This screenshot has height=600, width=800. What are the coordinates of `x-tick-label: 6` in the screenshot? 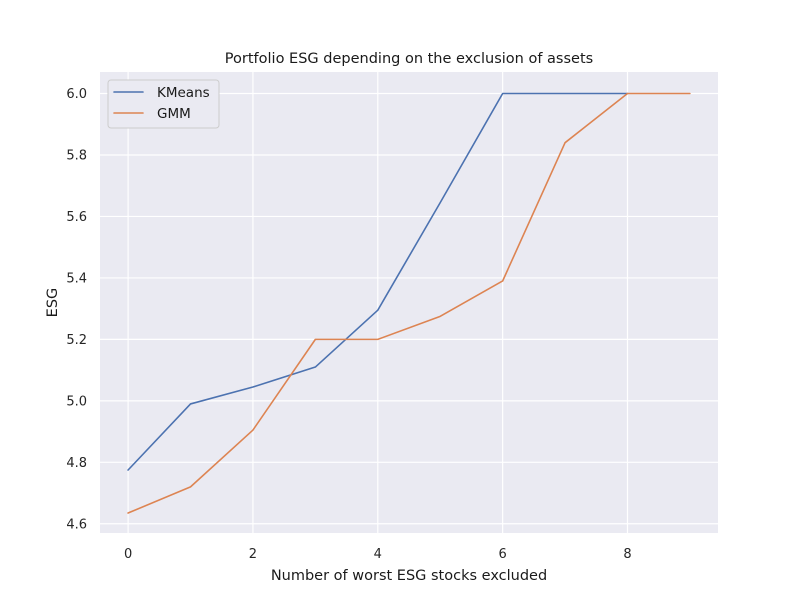 It's located at (502, 554).